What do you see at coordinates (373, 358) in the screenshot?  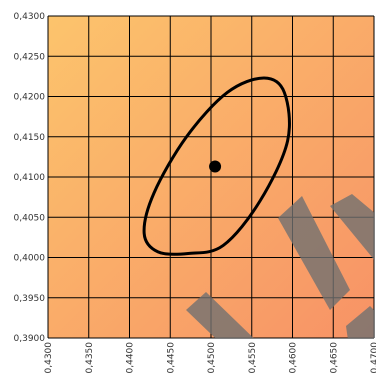 I see `x-tick-label: 0,4700` at bounding box center [373, 358].